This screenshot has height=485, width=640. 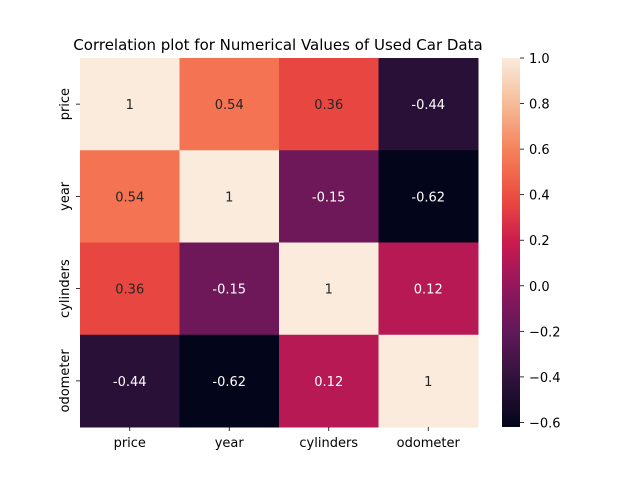 What do you see at coordinates (539, 196) in the screenshot?
I see `colorbar-tick-label: 0.4` at bounding box center [539, 196].